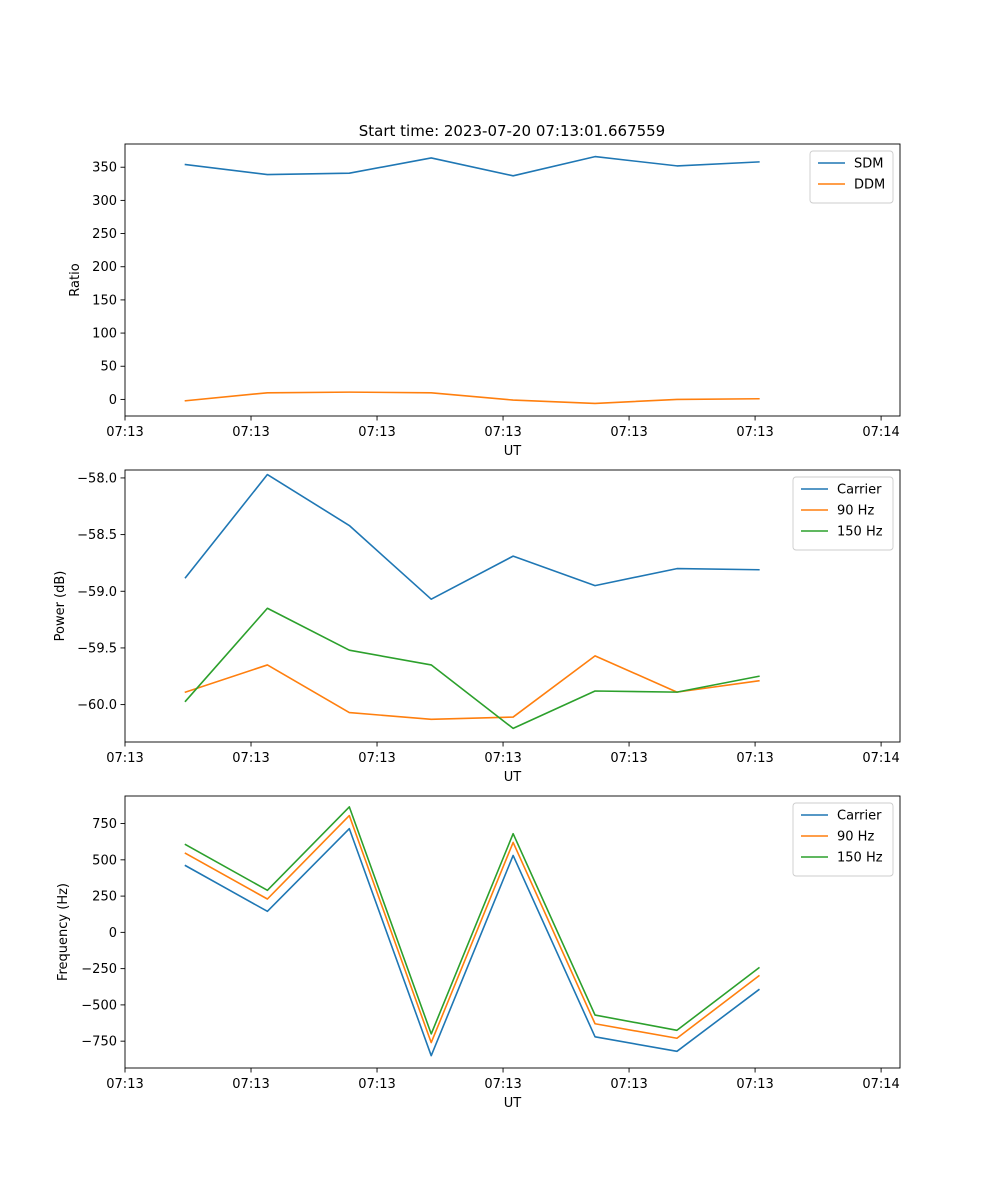 Image resolution: width=1000 pixels, height=1200 pixels. Describe the element at coordinates (869, 185) in the screenshot. I see `legend-entry: DDM` at that location.